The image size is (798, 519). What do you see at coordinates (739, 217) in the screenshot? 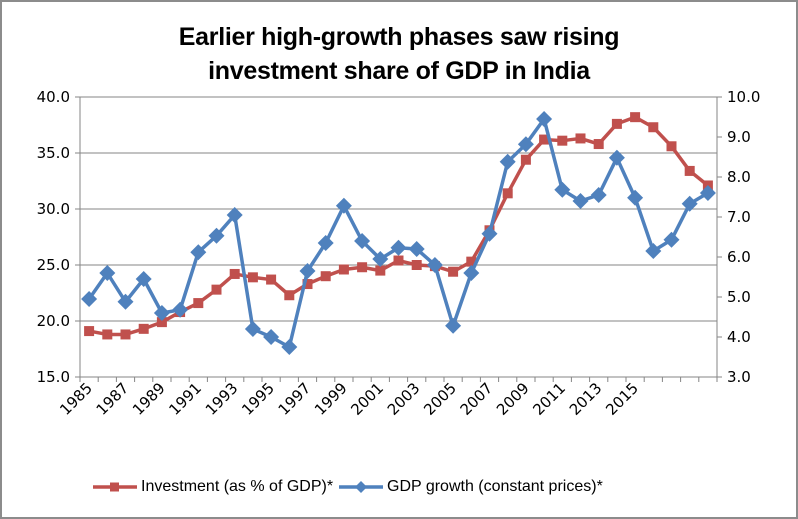
I see `right-axis-tick-label: 7.0` at bounding box center [739, 217].